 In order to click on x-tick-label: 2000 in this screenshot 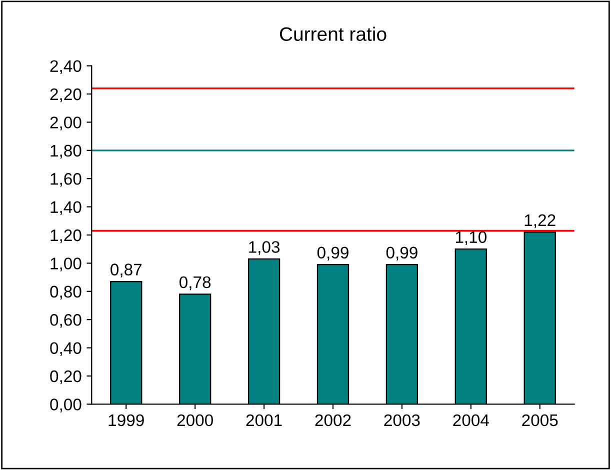, I will do `click(195, 420)`.